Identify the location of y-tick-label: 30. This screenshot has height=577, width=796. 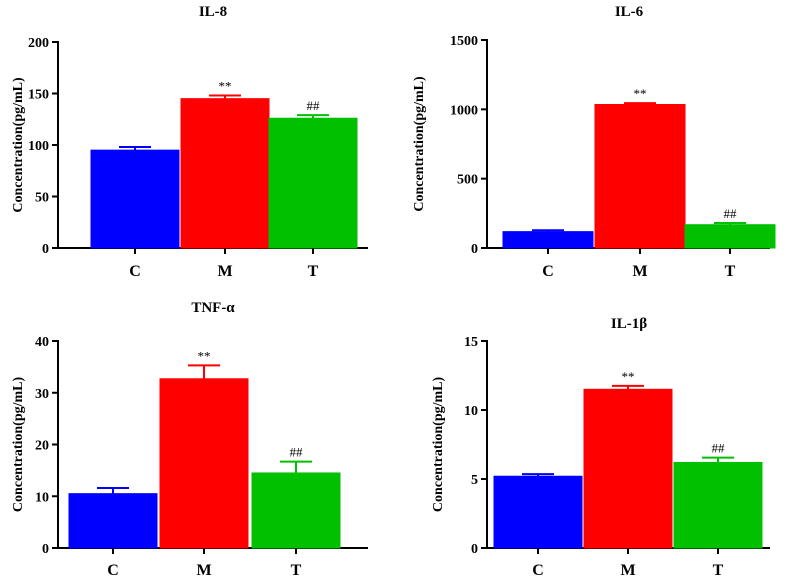
(42, 394).